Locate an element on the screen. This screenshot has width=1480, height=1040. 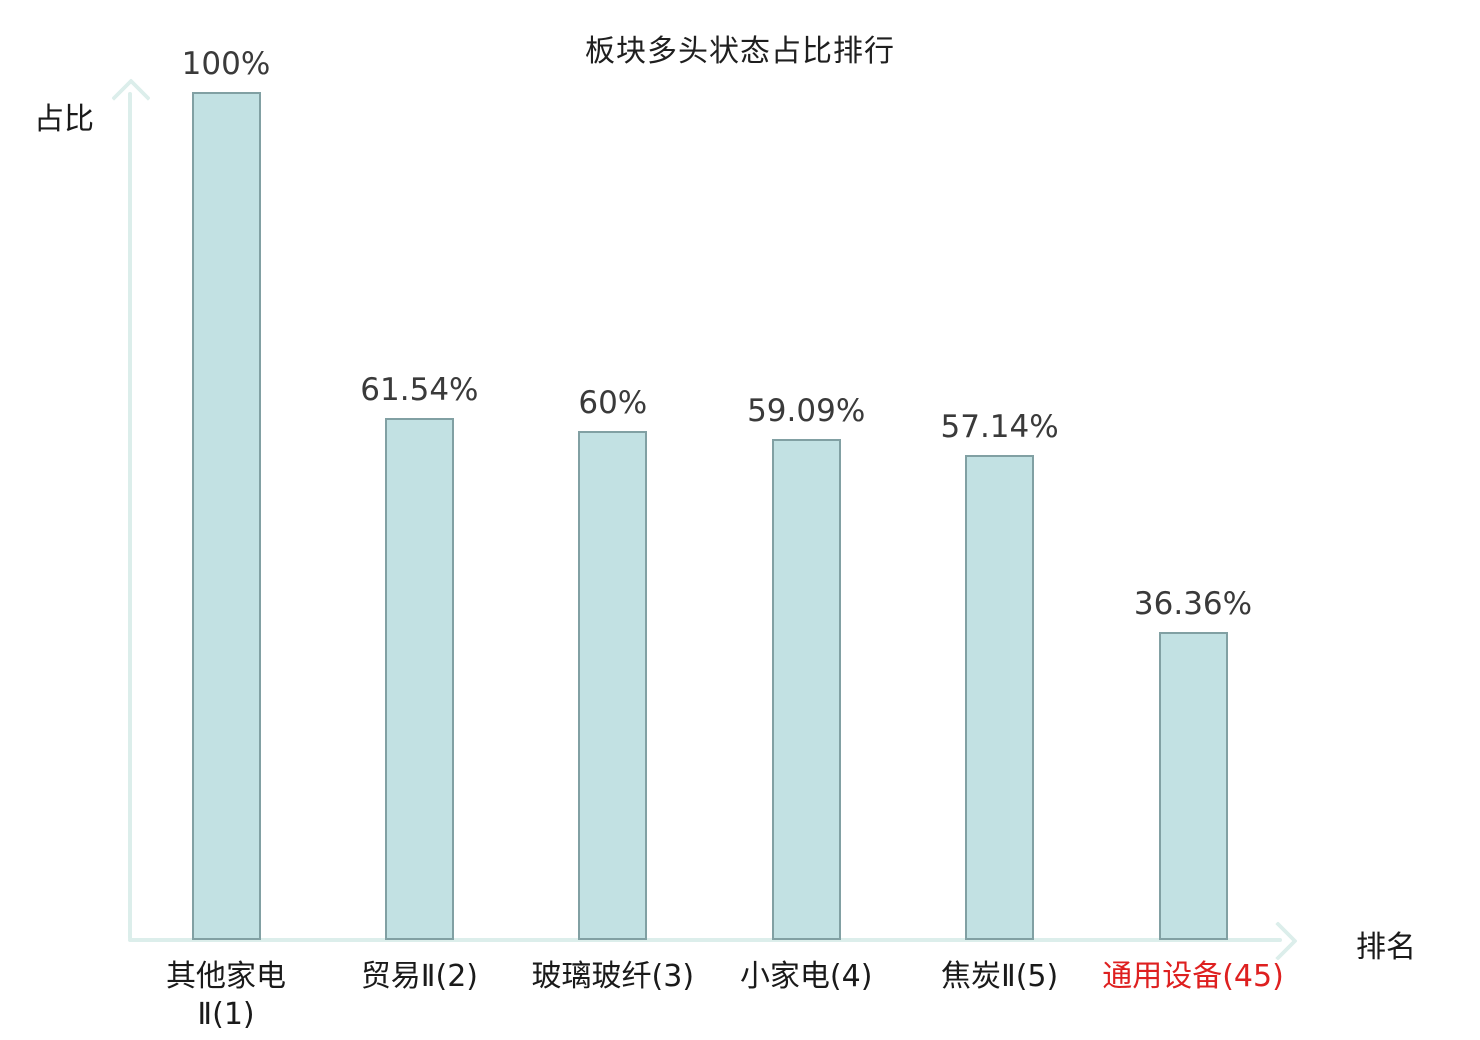
bar-value-label: 60% is located at coordinates (613, 403).